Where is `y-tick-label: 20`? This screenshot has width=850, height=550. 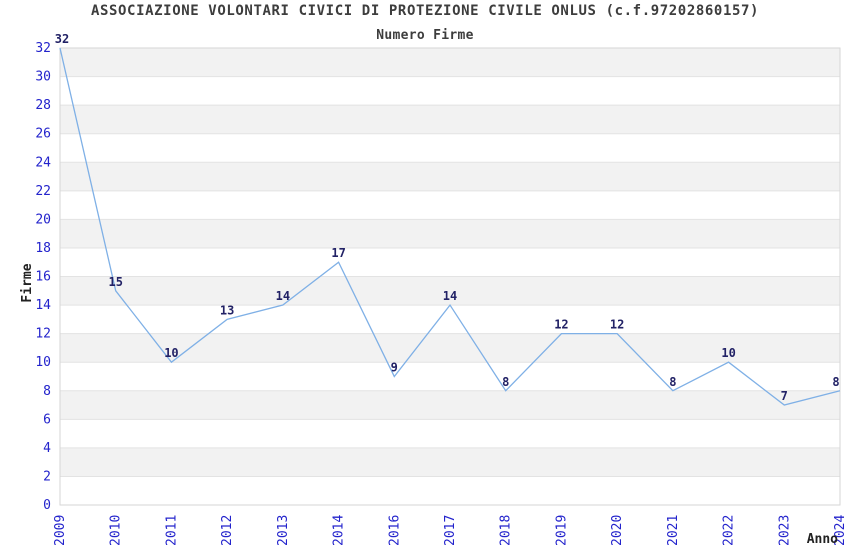
y-tick-label: 20 is located at coordinates (43, 219).